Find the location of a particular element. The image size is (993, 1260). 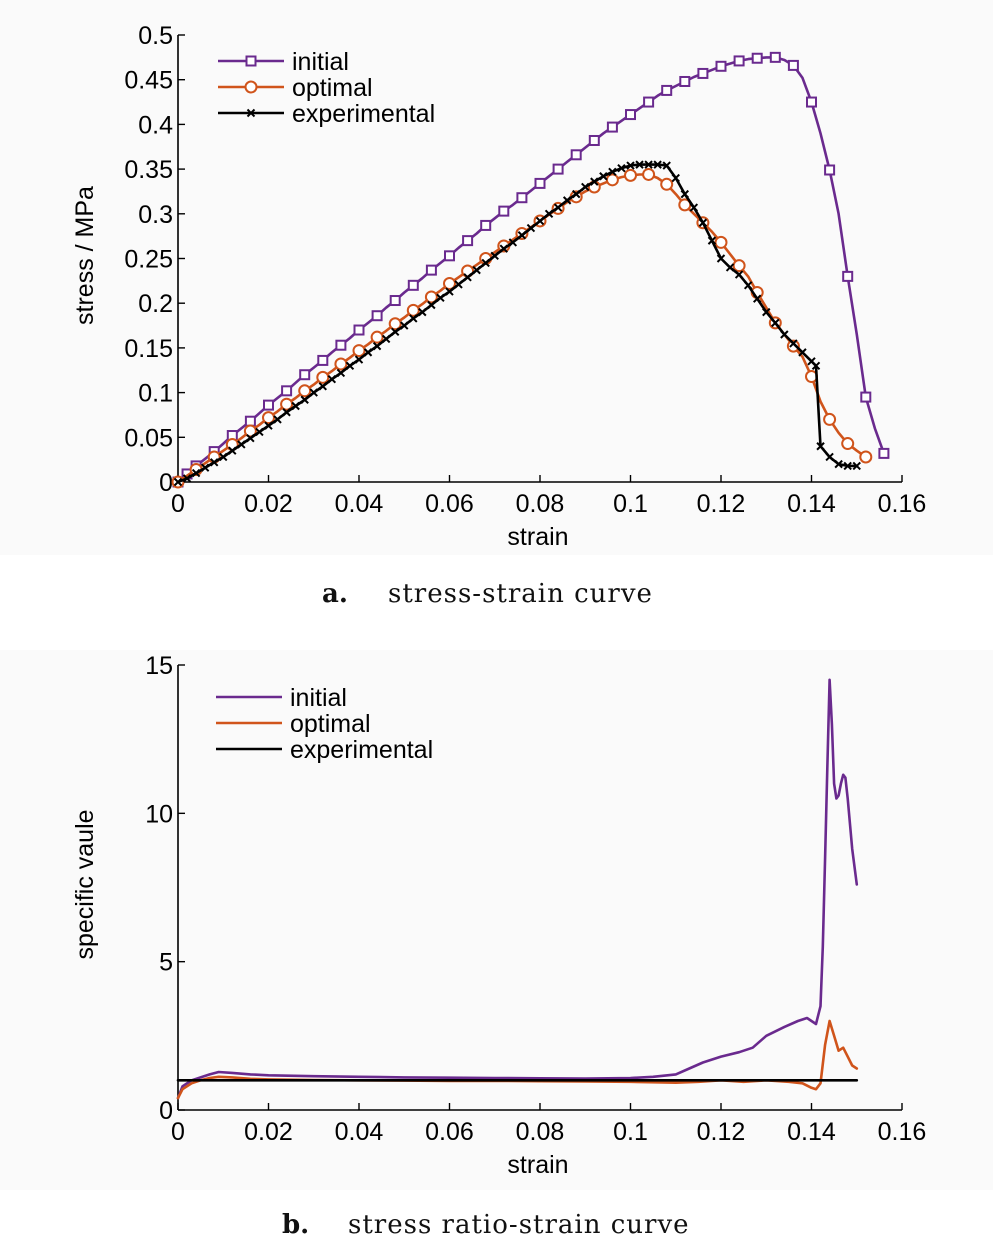

stress-ratio-strain-x-tick-label: 0.02 is located at coordinates (268, 1132).